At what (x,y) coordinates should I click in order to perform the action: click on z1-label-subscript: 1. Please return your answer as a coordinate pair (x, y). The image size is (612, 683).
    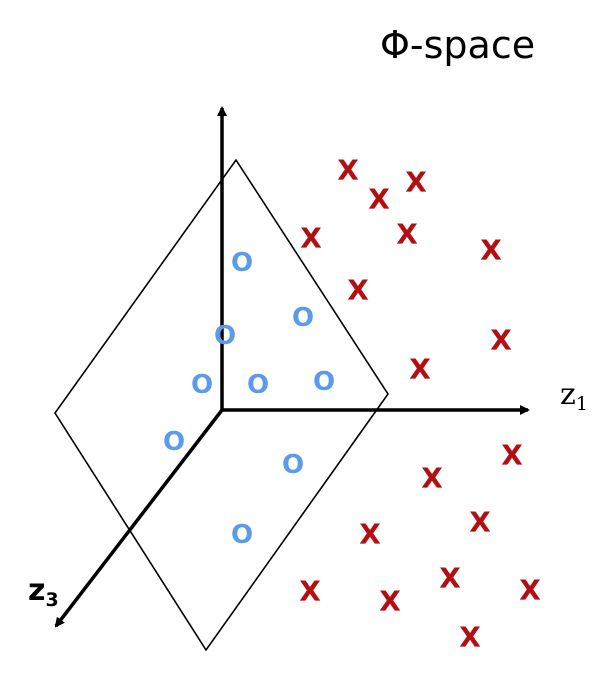
    Looking at the image, I should click on (582, 404).